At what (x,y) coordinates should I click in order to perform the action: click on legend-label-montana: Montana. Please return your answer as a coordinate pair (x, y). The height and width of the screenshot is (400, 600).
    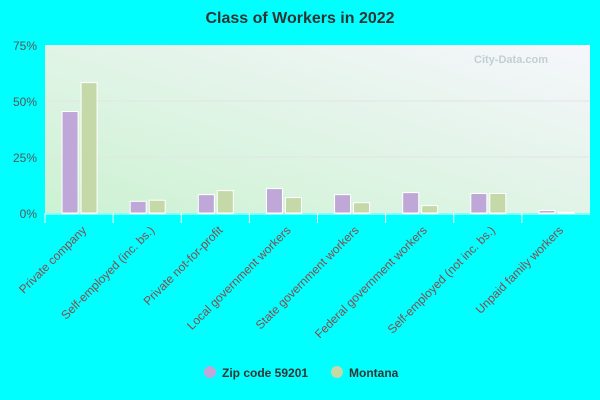
    Looking at the image, I should click on (374, 373).